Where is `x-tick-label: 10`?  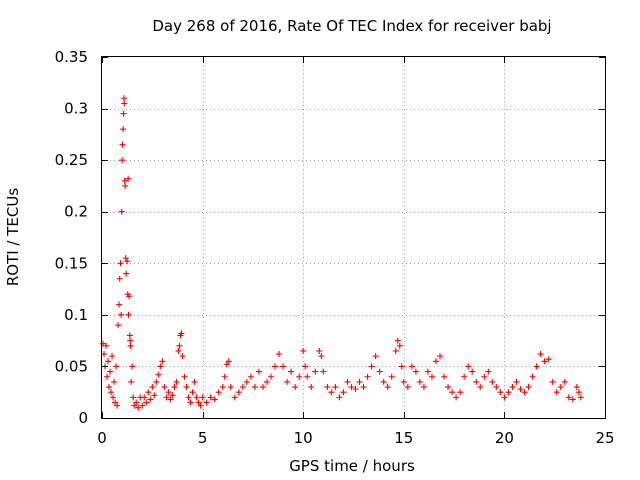 x-tick-label: 10 is located at coordinates (303, 438).